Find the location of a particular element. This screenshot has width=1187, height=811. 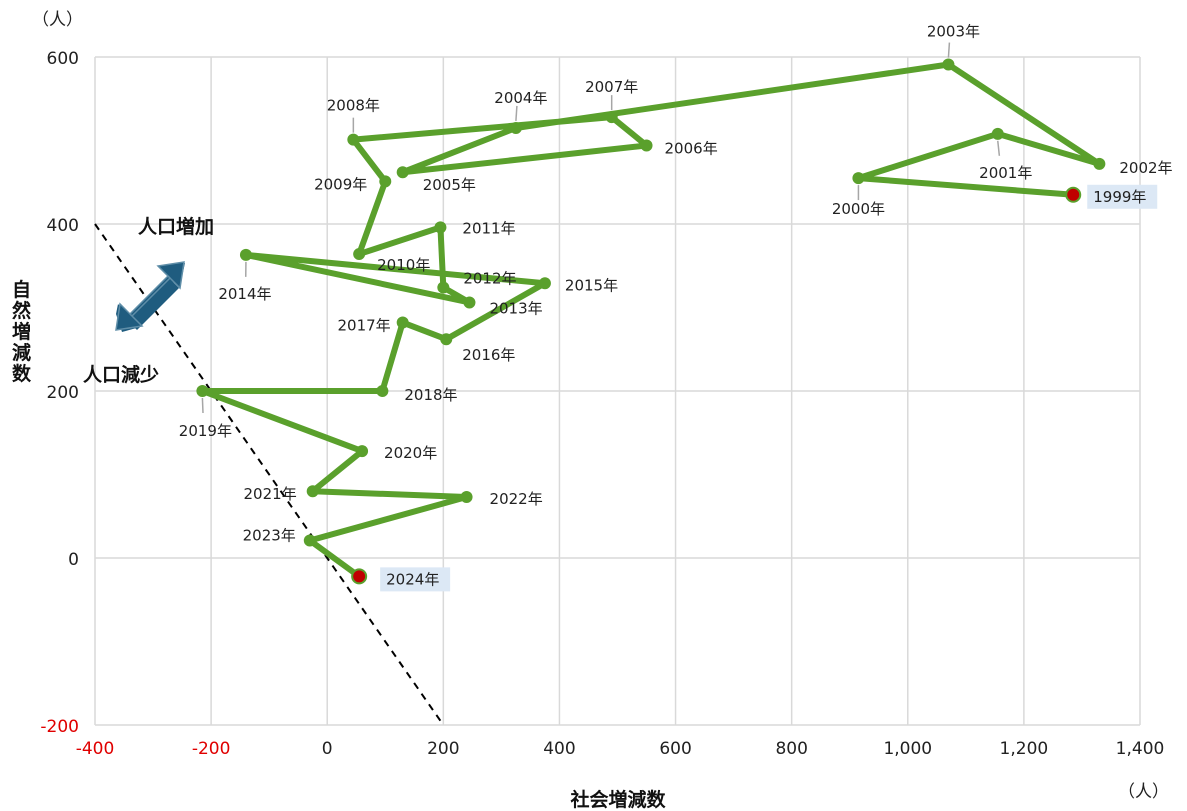

data-point-label: 2009年 is located at coordinates (340, 184).